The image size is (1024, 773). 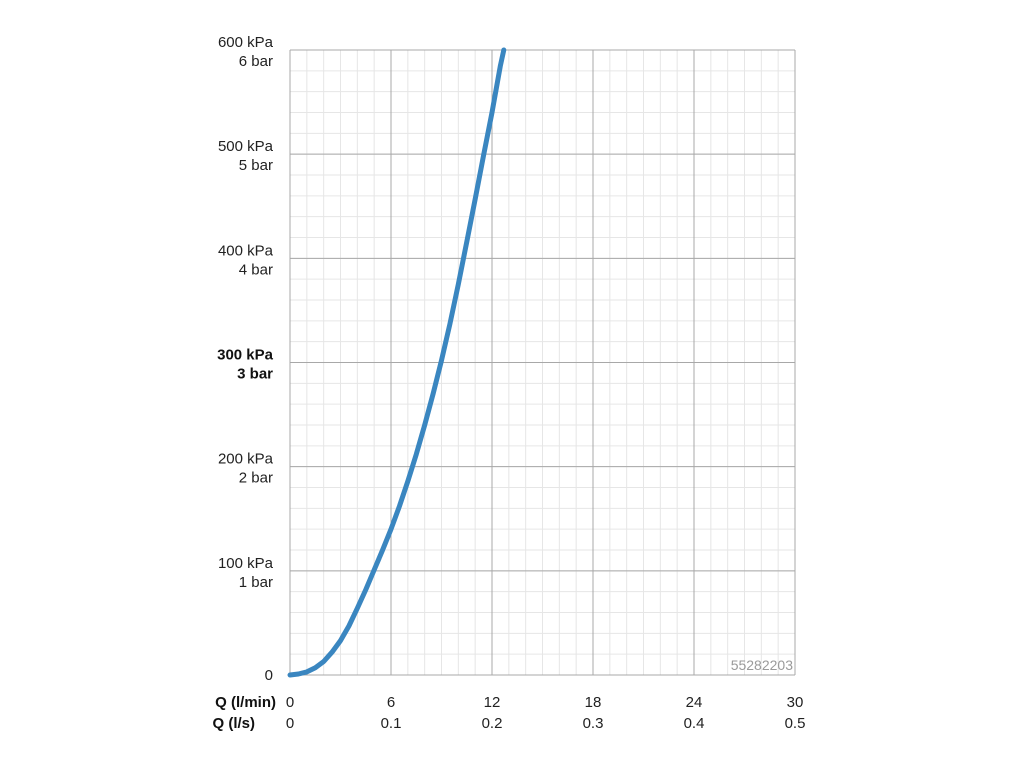 What do you see at coordinates (290, 723) in the screenshot?
I see `x-tick-label-ls: 0` at bounding box center [290, 723].